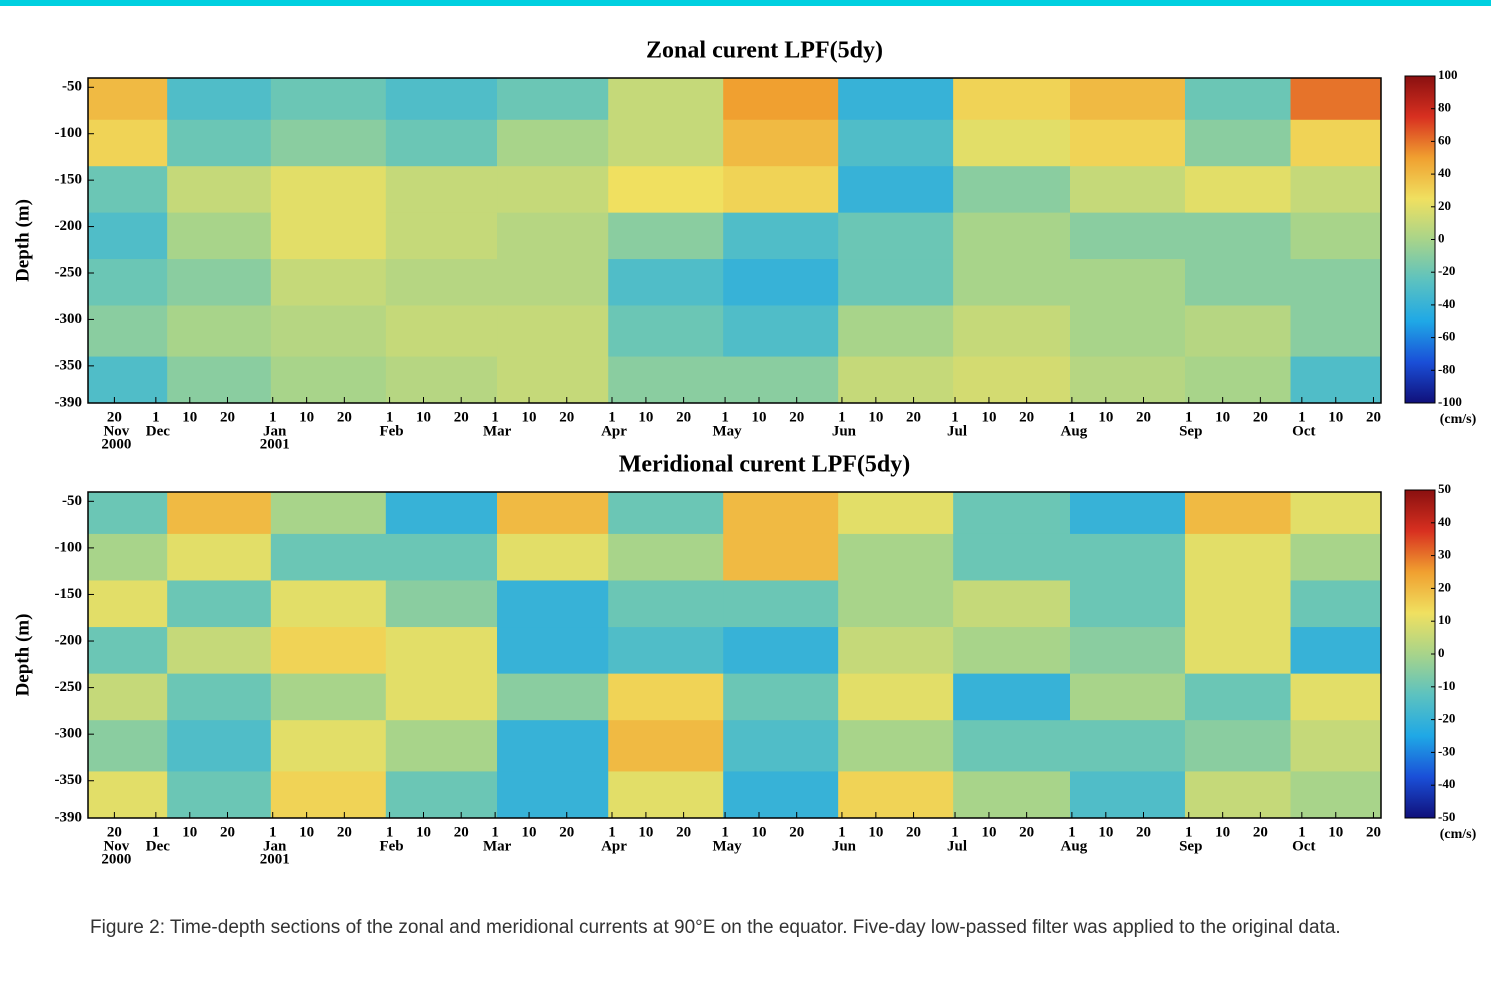 The height and width of the screenshot is (999, 1491). Describe the element at coordinates (1446, 270) in the screenshot. I see `colorbar-tick-label: -20` at that location.